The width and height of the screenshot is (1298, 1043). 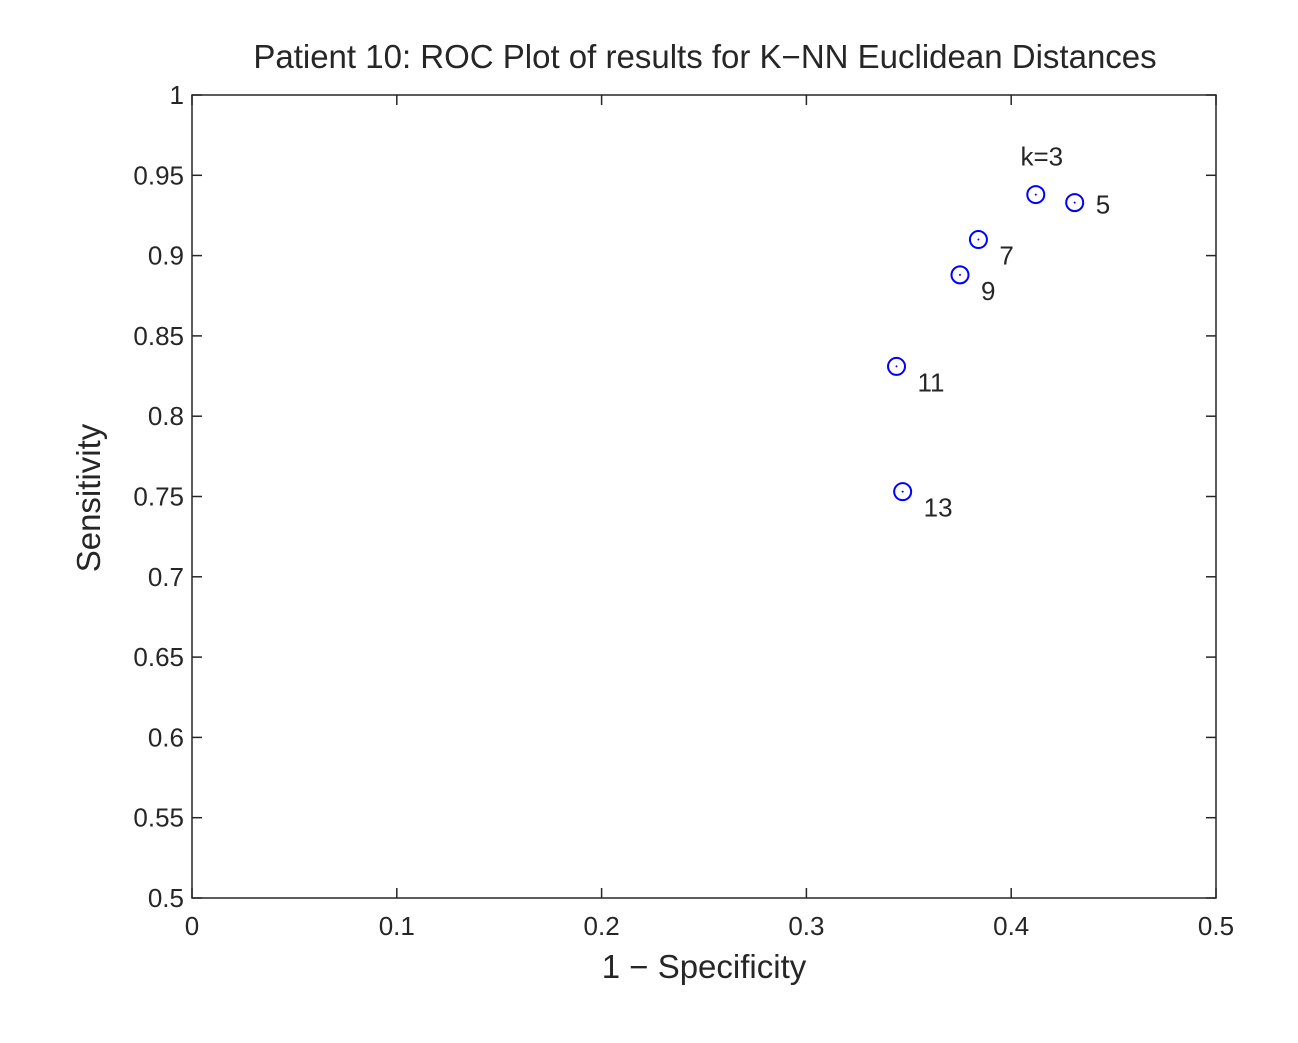 What do you see at coordinates (1006, 256) in the screenshot?
I see `data-point-label: 7` at bounding box center [1006, 256].